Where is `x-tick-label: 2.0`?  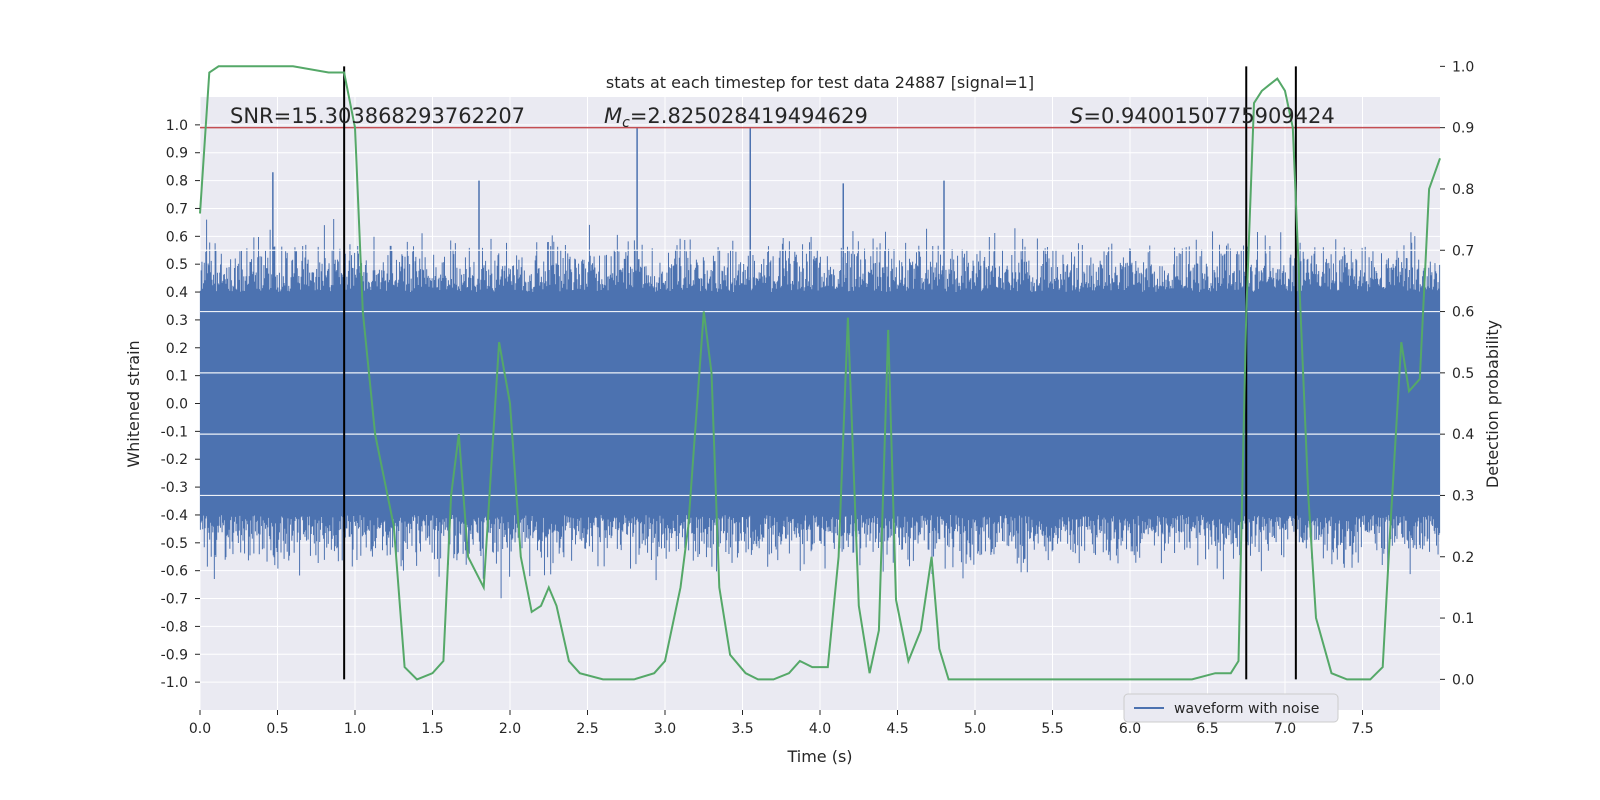 x-tick-label: 2.0 is located at coordinates (510, 729).